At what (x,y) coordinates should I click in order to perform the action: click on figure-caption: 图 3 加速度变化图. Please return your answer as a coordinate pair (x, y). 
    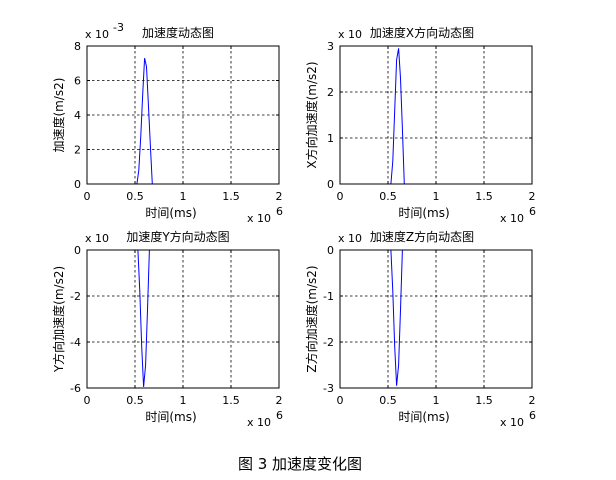
    Looking at the image, I should click on (300, 464).